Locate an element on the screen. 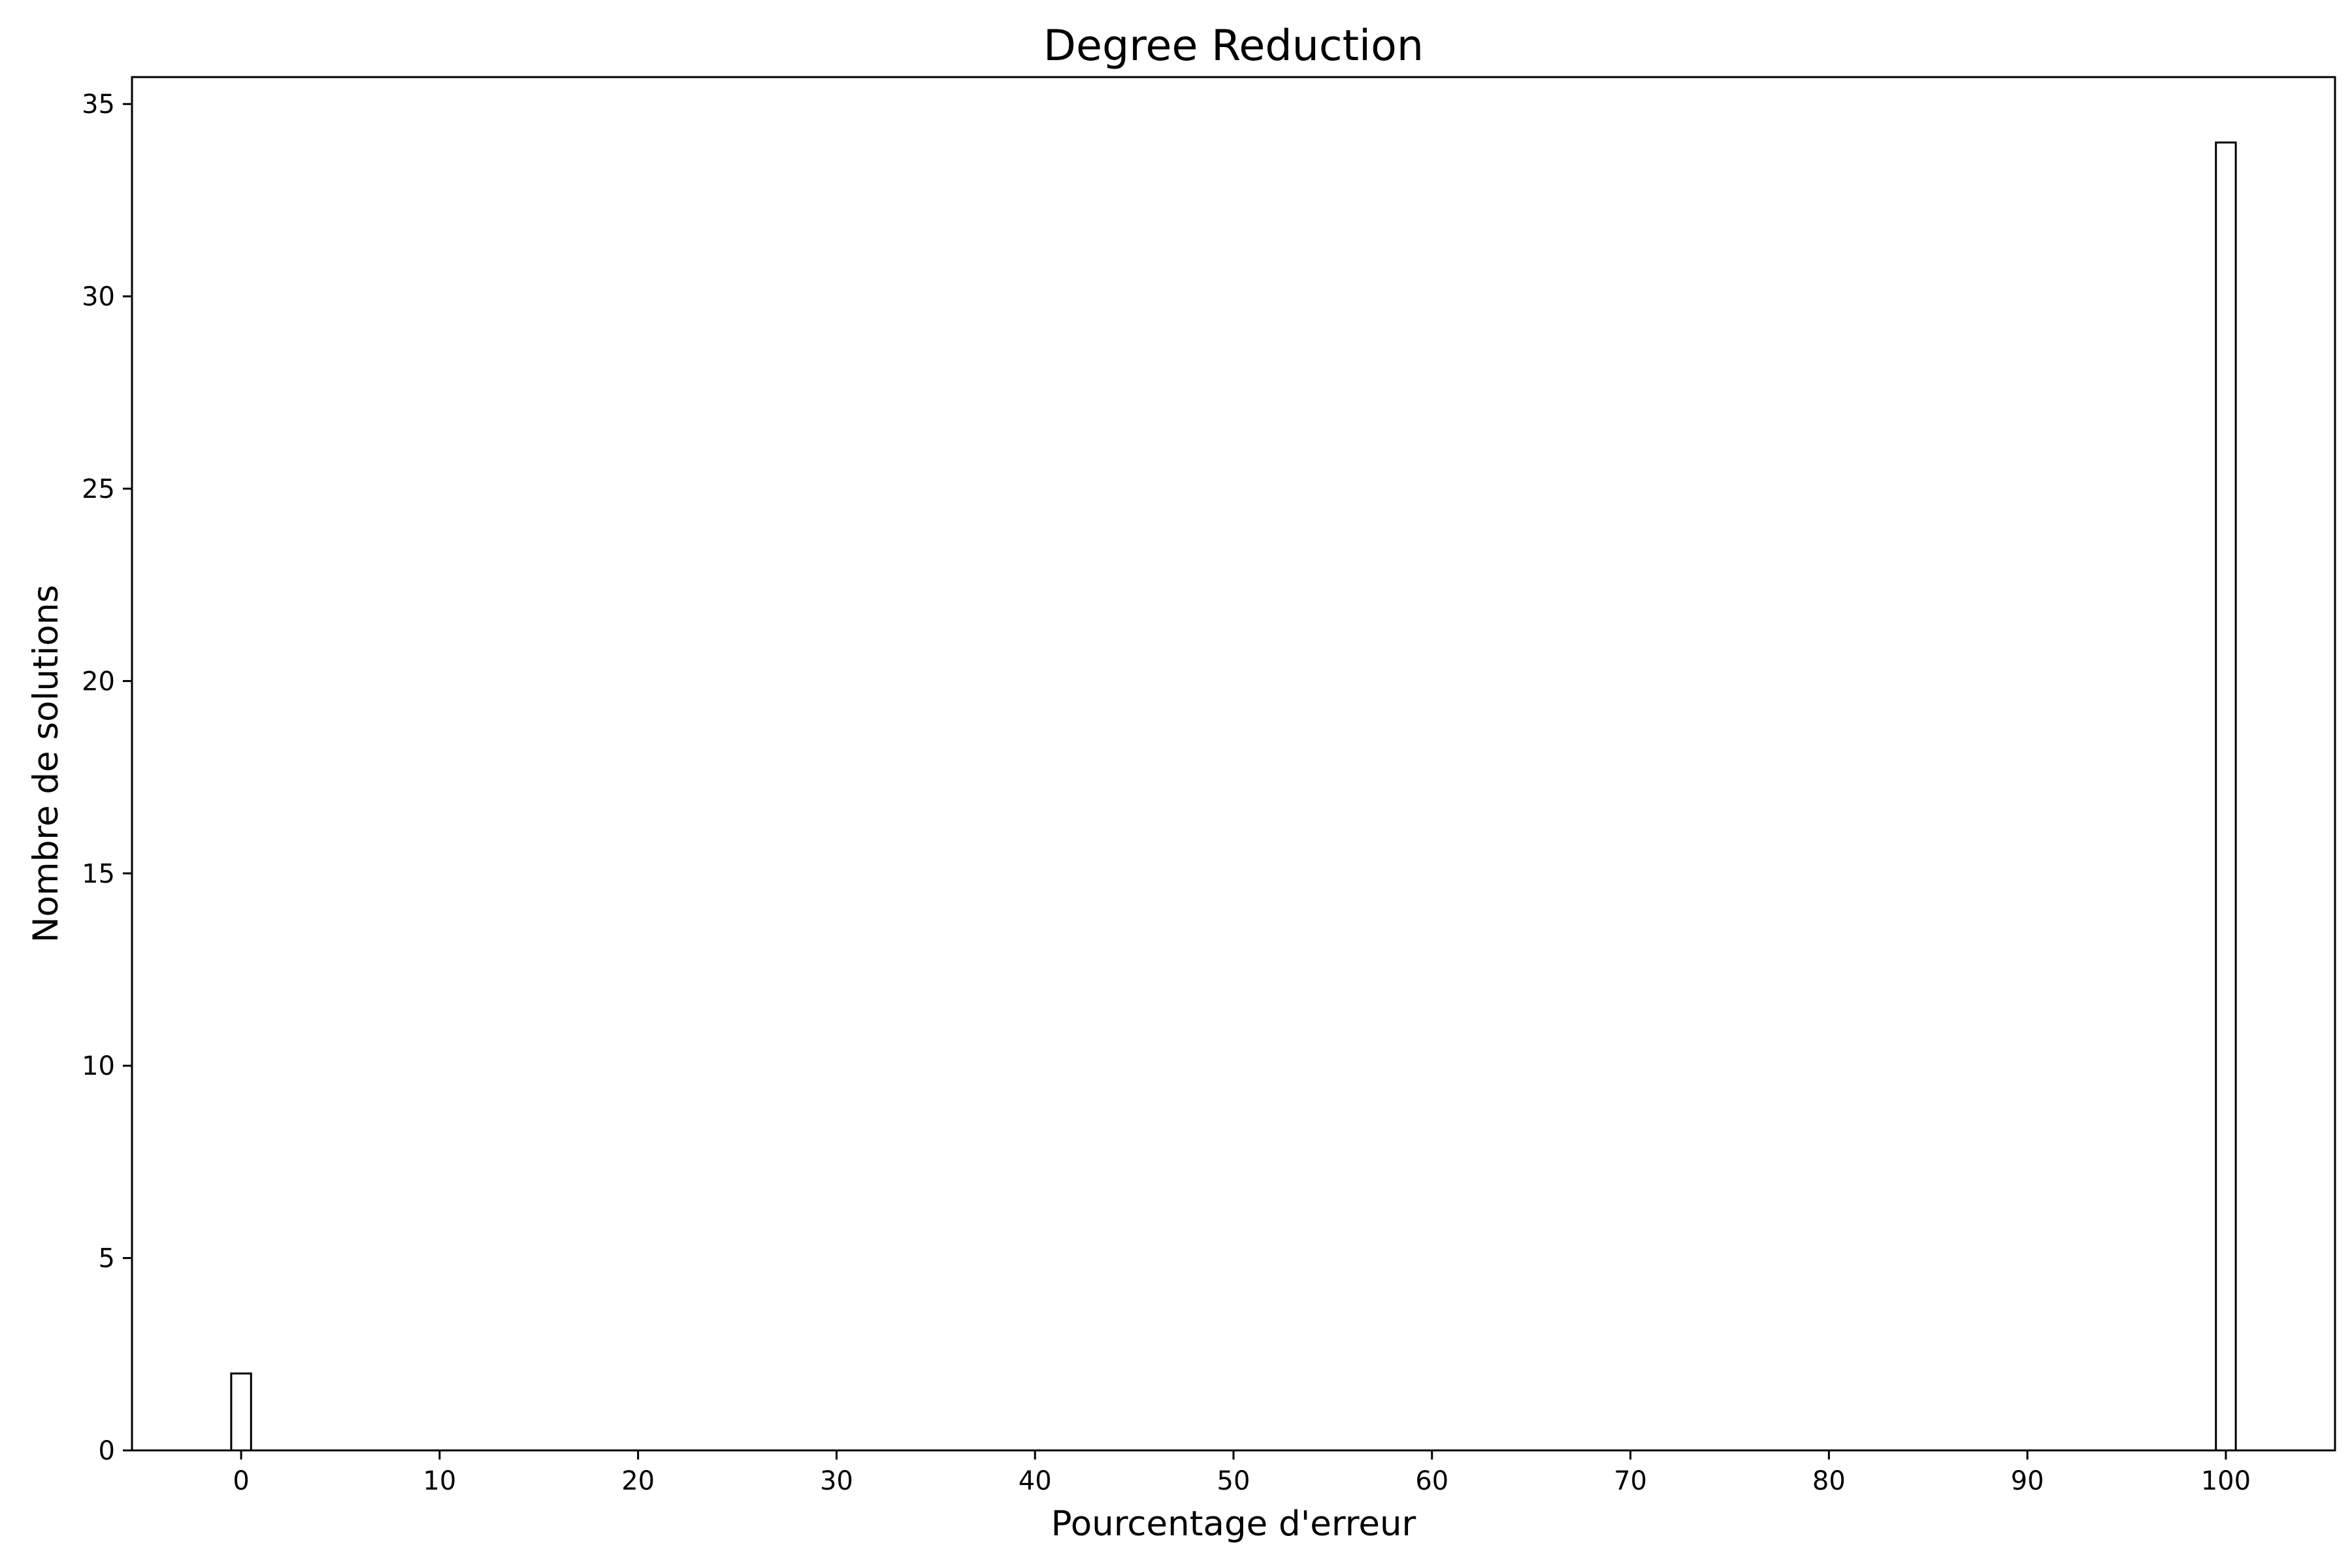  x-tick-label-40: 40 is located at coordinates (1035, 1481).